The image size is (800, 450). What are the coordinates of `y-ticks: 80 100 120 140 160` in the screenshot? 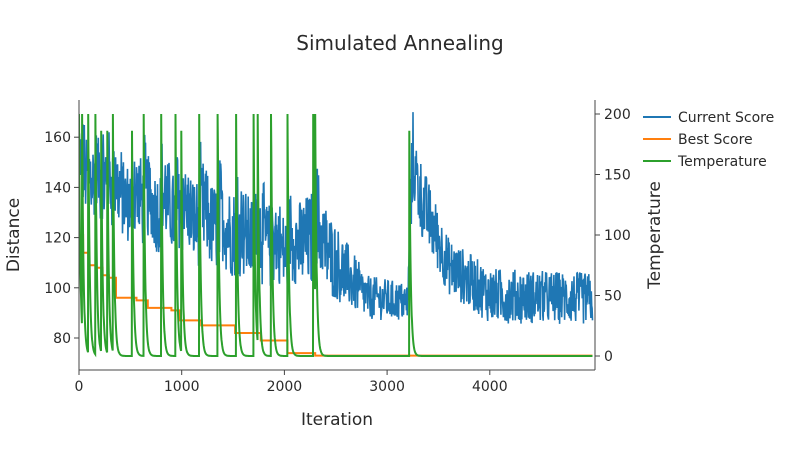 It's located at (61, 238).